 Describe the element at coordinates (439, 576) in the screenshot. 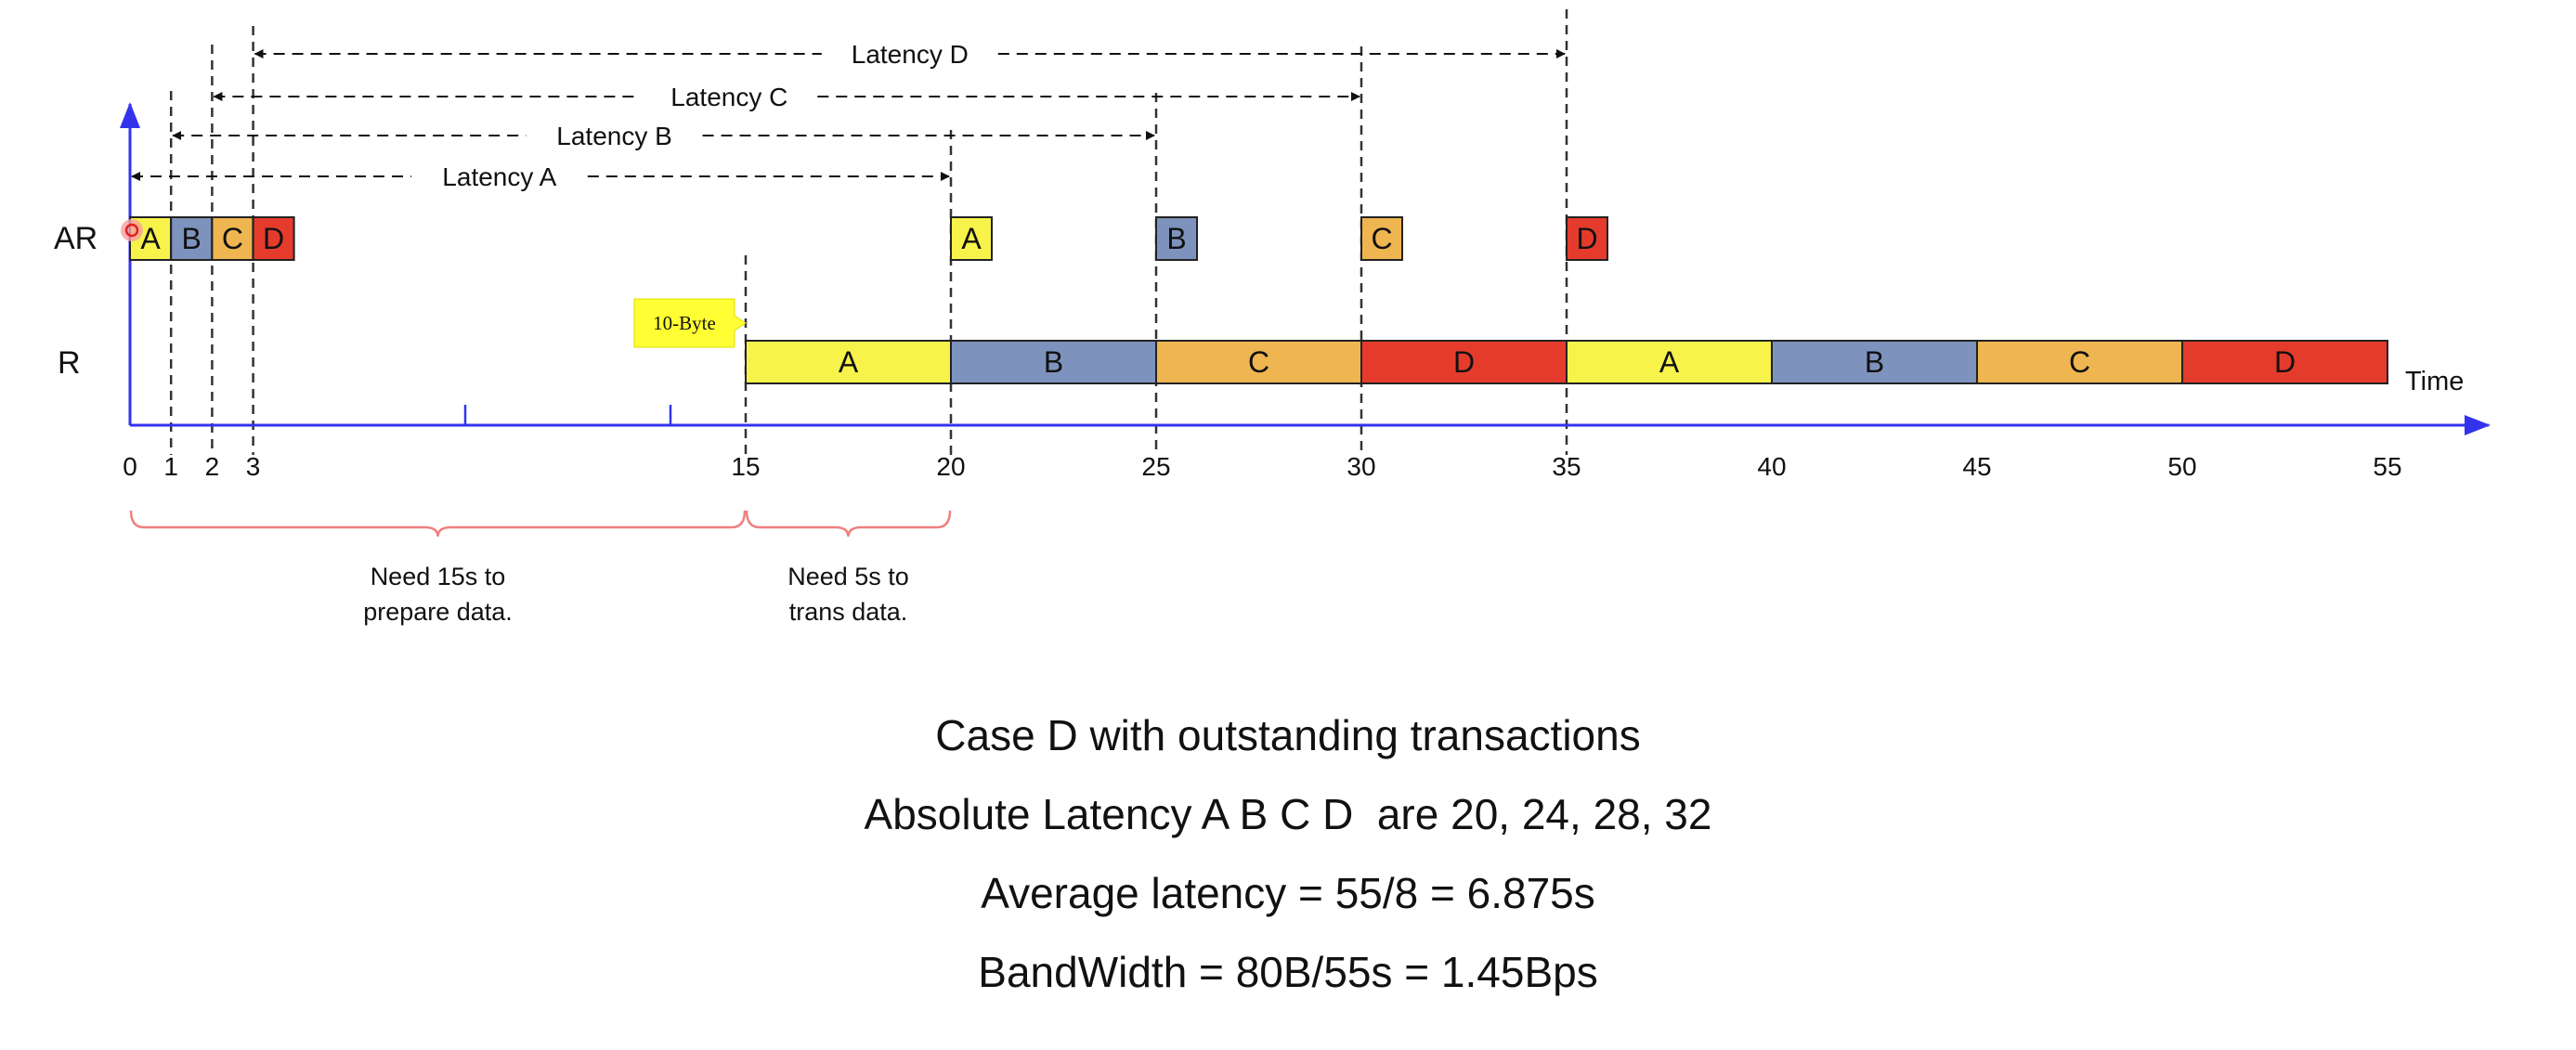

I see `brace-note: Need 15s to` at that location.